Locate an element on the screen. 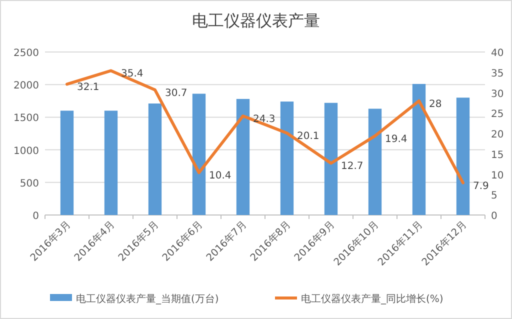  y-tick-label: 1500 is located at coordinates (26, 118).